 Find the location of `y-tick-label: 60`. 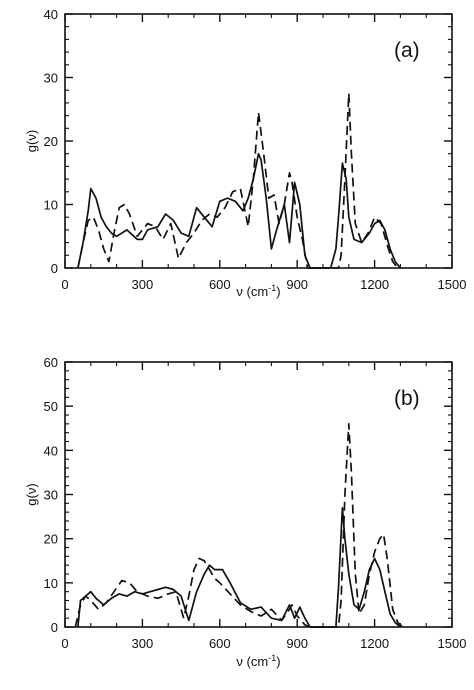

y-tick-label: 60 is located at coordinates (51, 362).